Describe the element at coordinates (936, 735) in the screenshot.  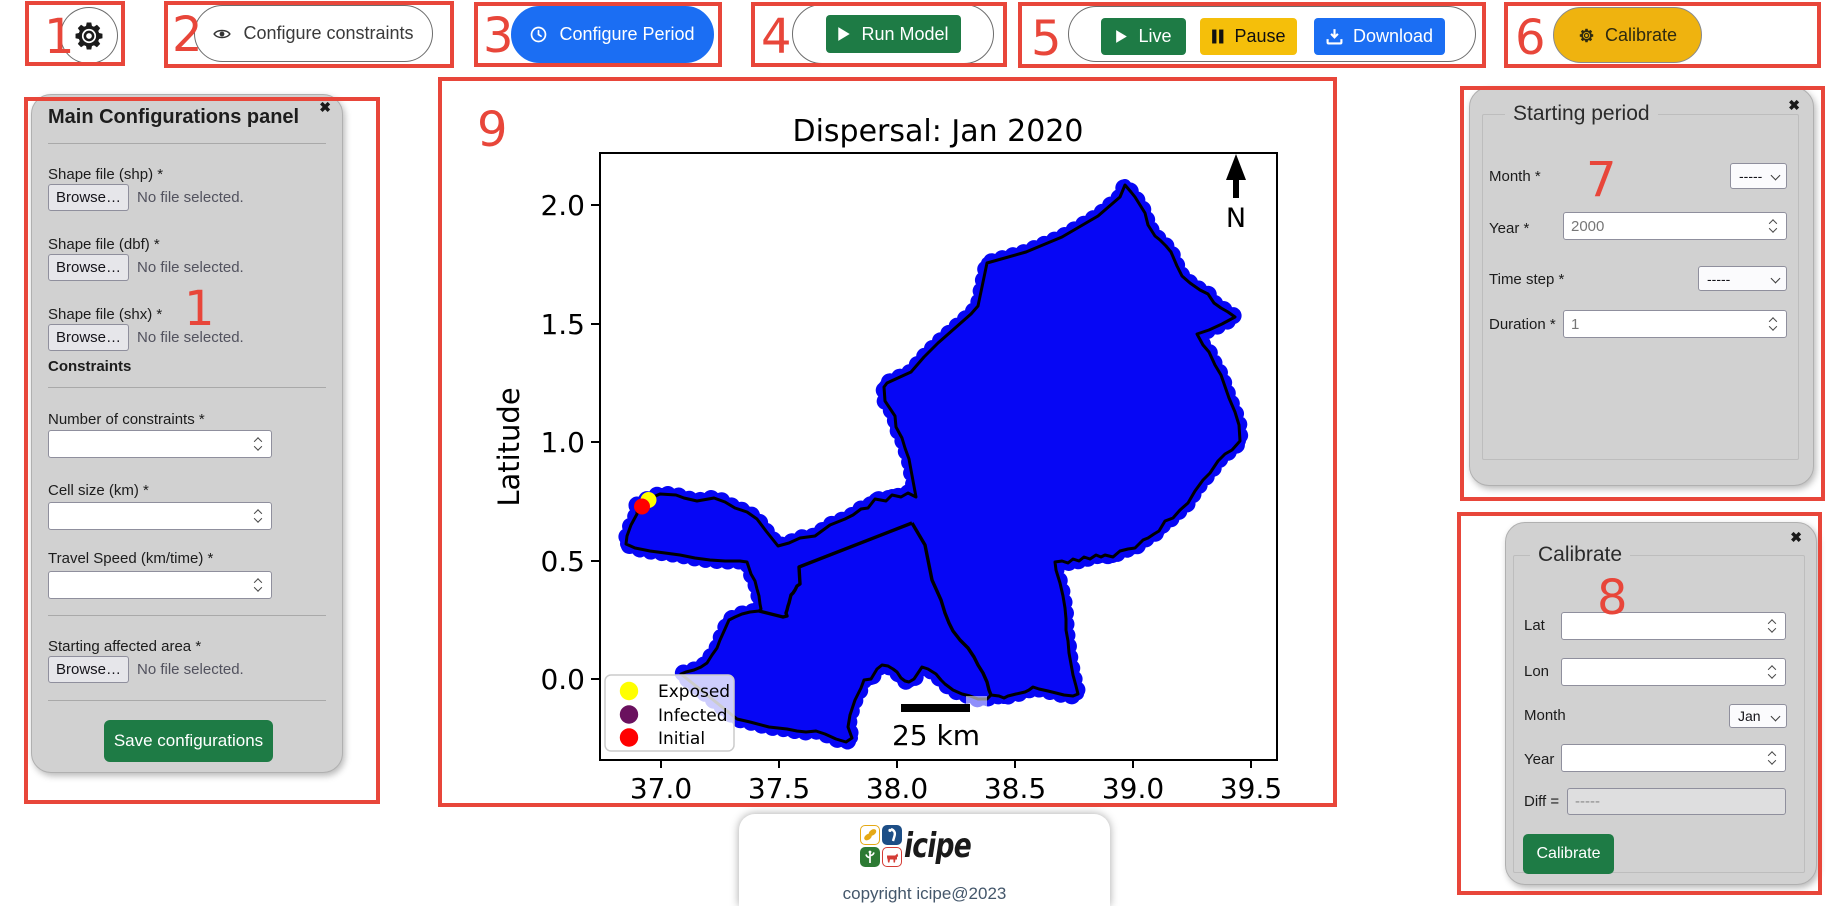
I see `scalebar-label: 25 km` at that location.